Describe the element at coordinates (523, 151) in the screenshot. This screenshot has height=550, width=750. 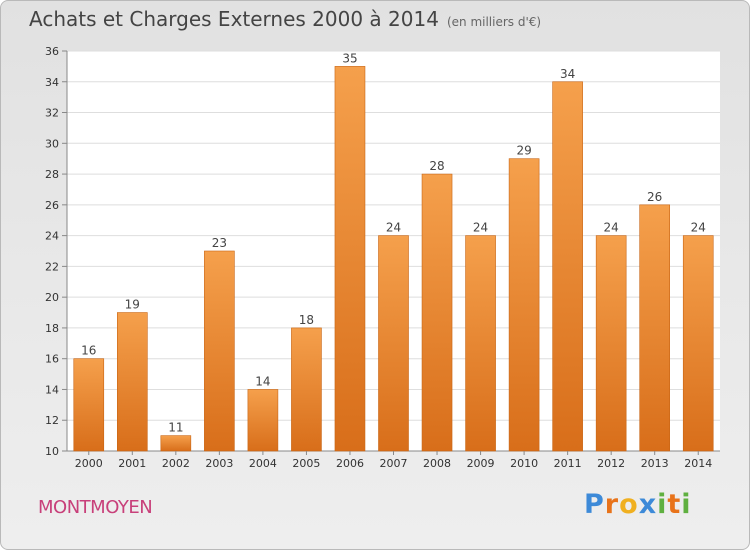
I see `data-label: 29` at that location.